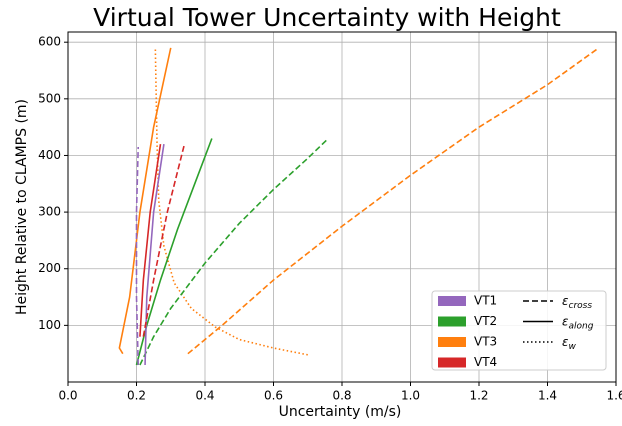 This screenshot has width=622, height=426. Describe the element at coordinates (49, 42) in the screenshot. I see `y-tick-label: 600` at that location.